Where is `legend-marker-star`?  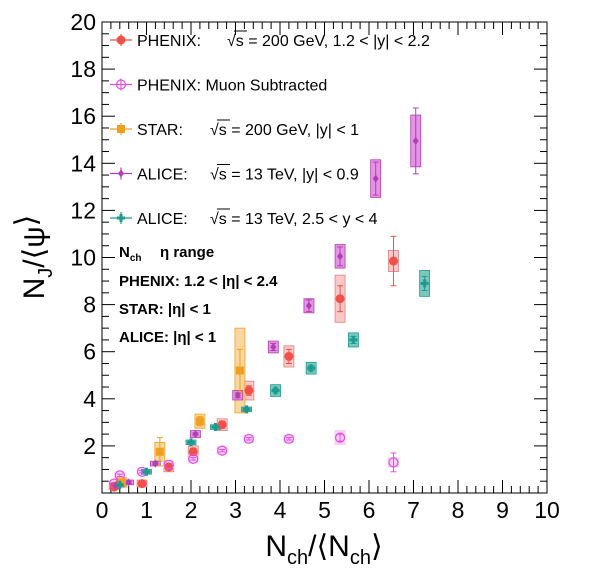
legend-marker-star is located at coordinates (121, 129).